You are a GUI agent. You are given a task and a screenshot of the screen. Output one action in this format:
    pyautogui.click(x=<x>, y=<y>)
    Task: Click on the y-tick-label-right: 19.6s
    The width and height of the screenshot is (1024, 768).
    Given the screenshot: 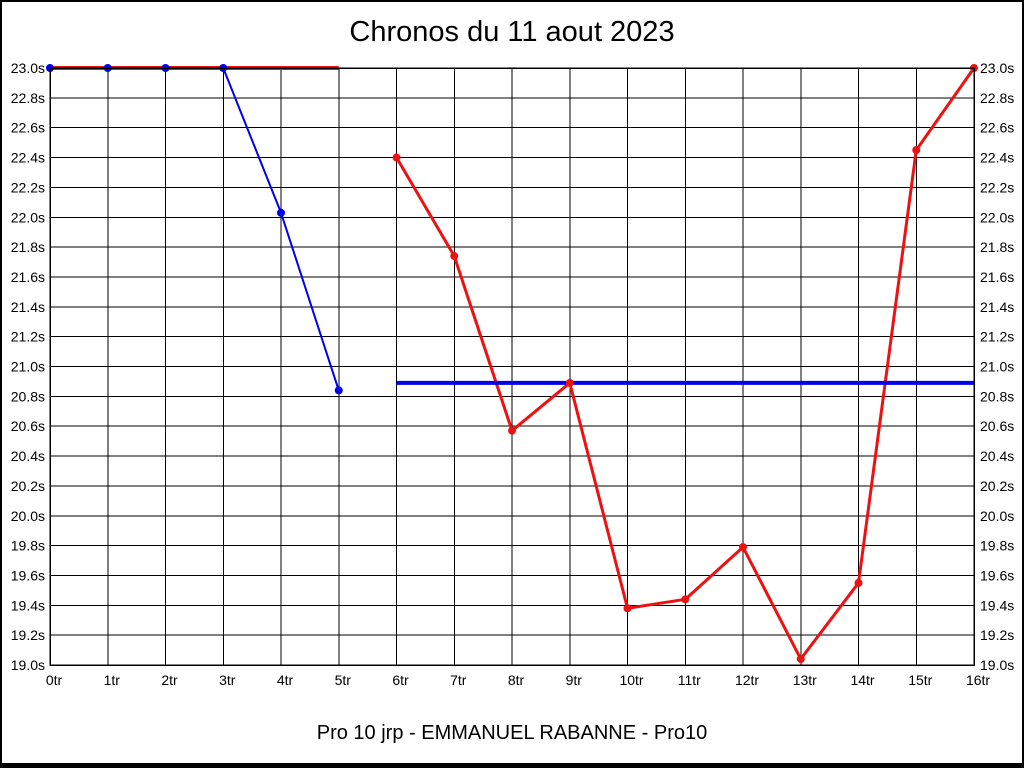 What is the action you would take?
    pyautogui.click(x=997, y=575)
    